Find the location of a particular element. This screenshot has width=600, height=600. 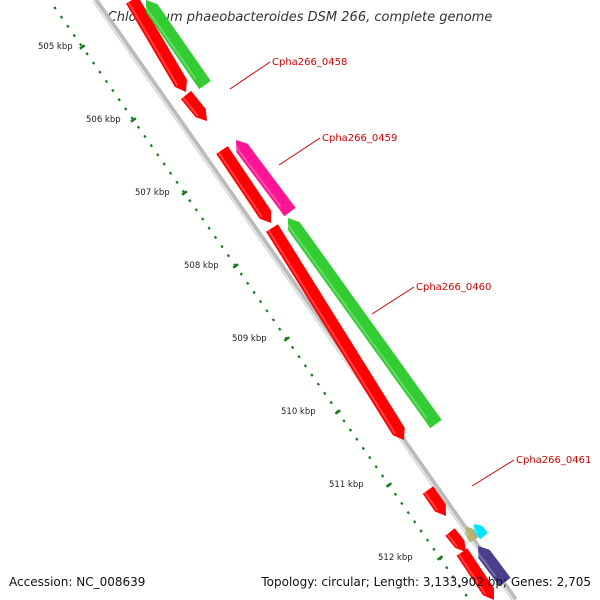

kbp-label: 512 kbp is located at coordinates (395, 558).